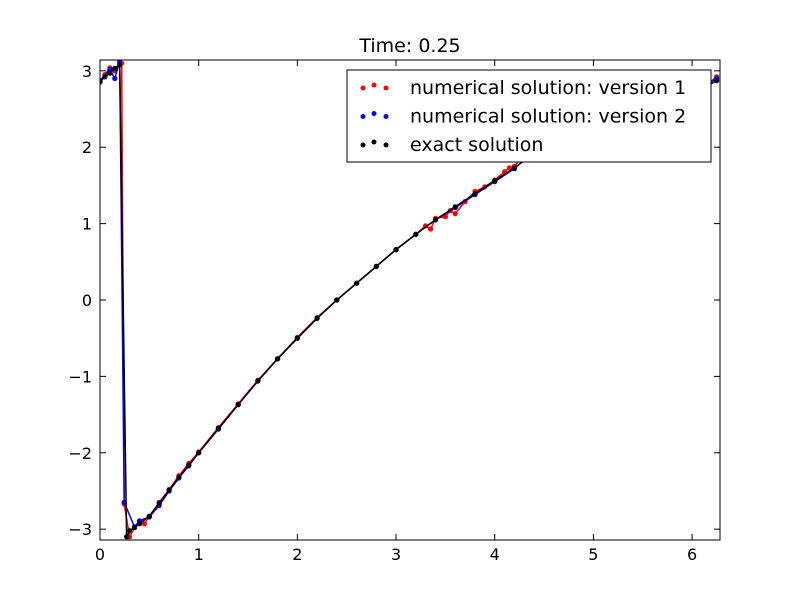 The height and width of the screenshot is (600, 800). I want to click on x-tick-label: 3, so click(396, 554).